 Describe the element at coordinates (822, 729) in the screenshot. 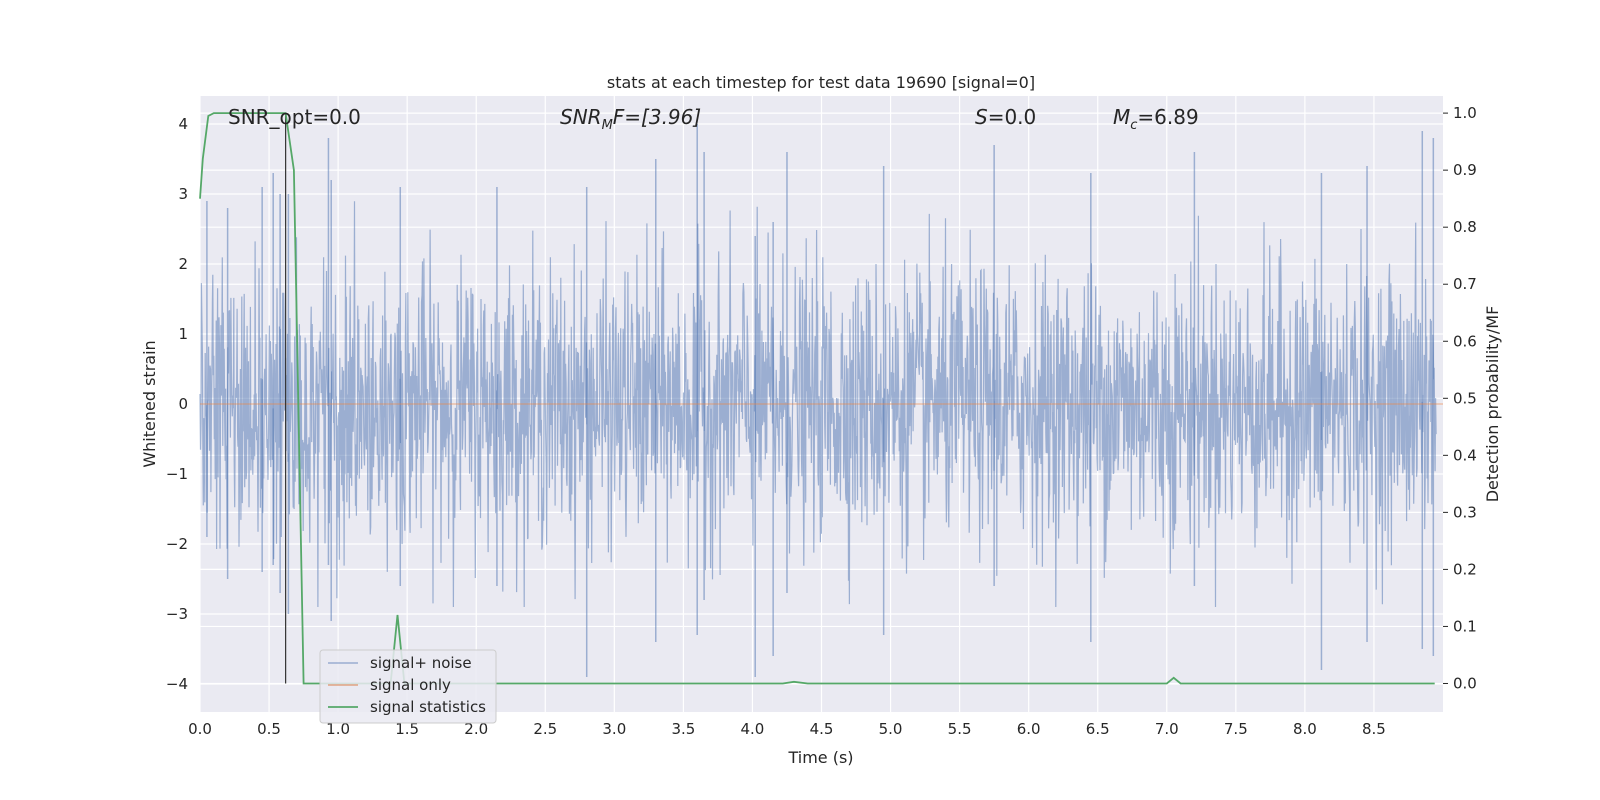

I see `x-tick-label: 4.5` at that location.